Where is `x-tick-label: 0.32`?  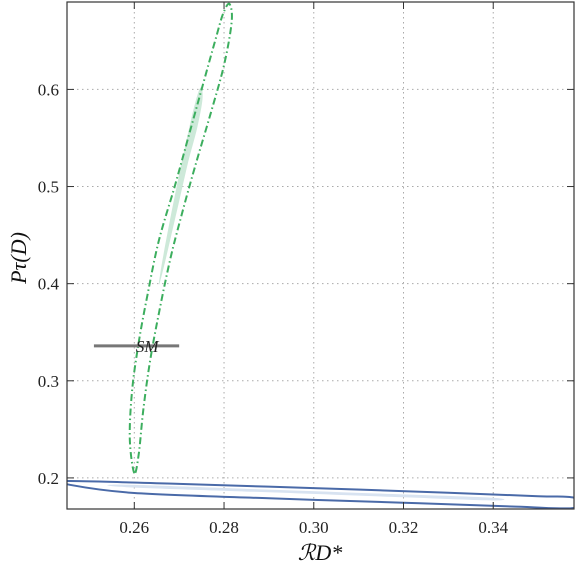
x-tick-label: 0.32 is located at coordinates (404, 527).